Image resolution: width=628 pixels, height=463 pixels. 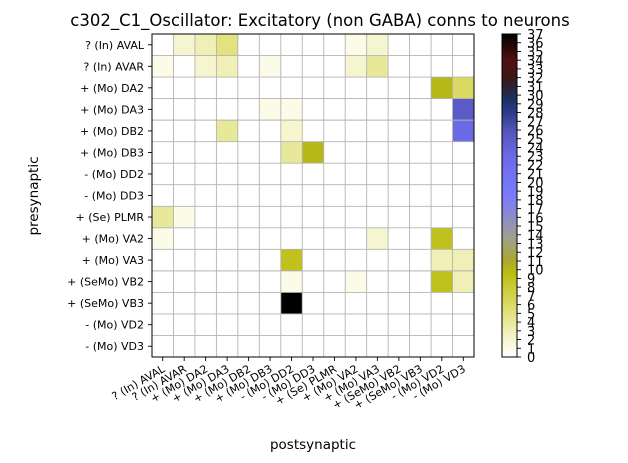 I want to click on x-axis-label: postsynaptic, so click(x=313, y=445).